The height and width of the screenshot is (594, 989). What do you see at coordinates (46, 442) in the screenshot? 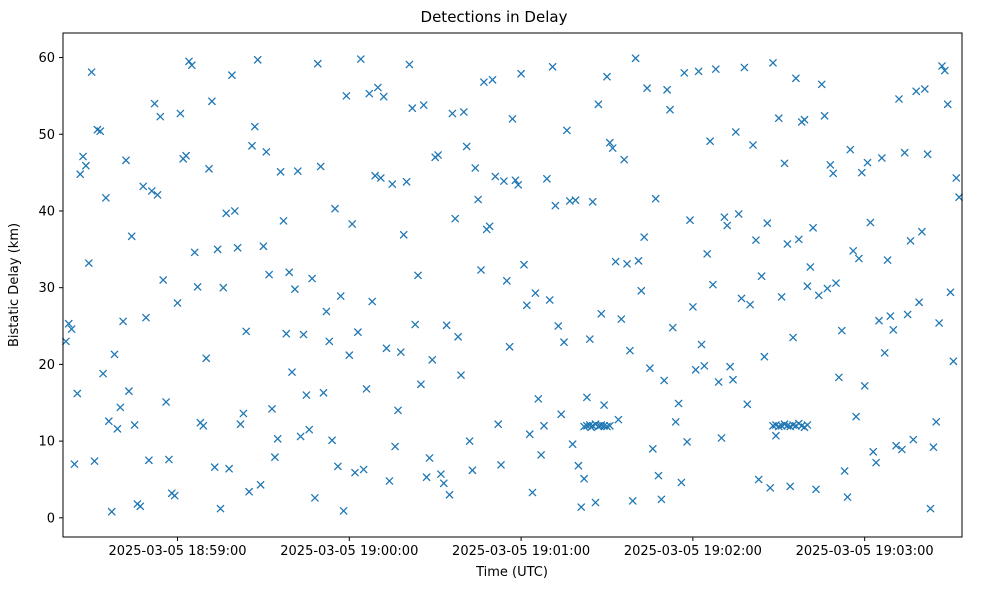
I see `y-tick-label: 10` at bounding box center [46, 442].